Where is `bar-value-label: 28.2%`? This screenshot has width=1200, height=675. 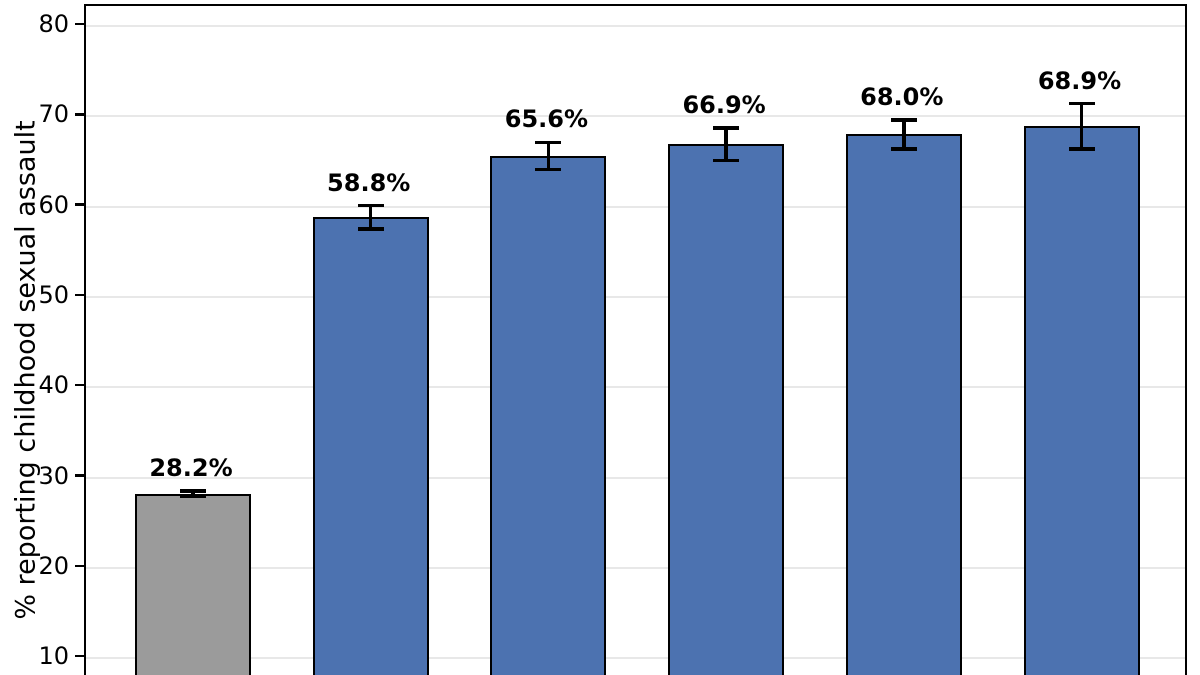
bar-value-label: 28.2% is located at coordinates (191, 468).